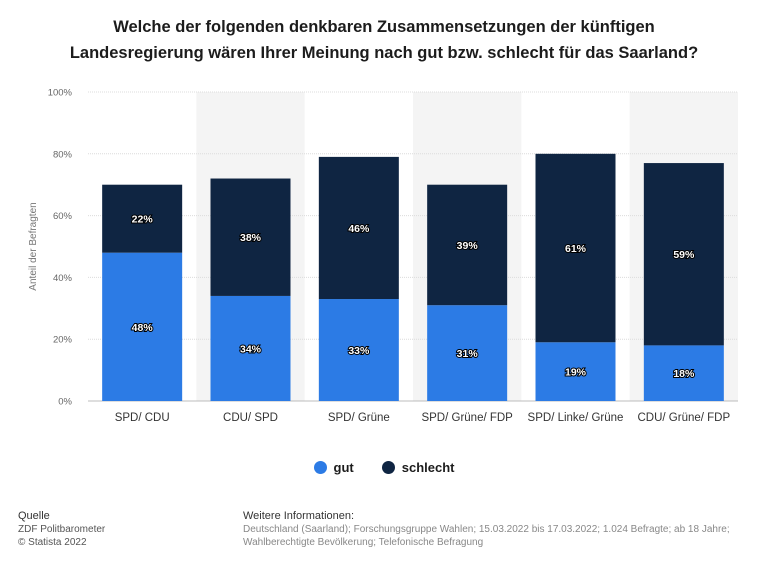  Describe the element at coordinates (63, 340) in the screenshot. I see `y-tick-label: 20%` at that location.